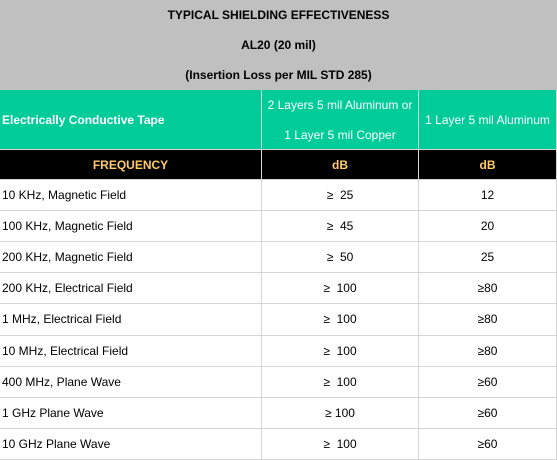  Describe the element at coordinates (340, 227) in the screenshot. I see `value-cell: ≥ 45` at that location.